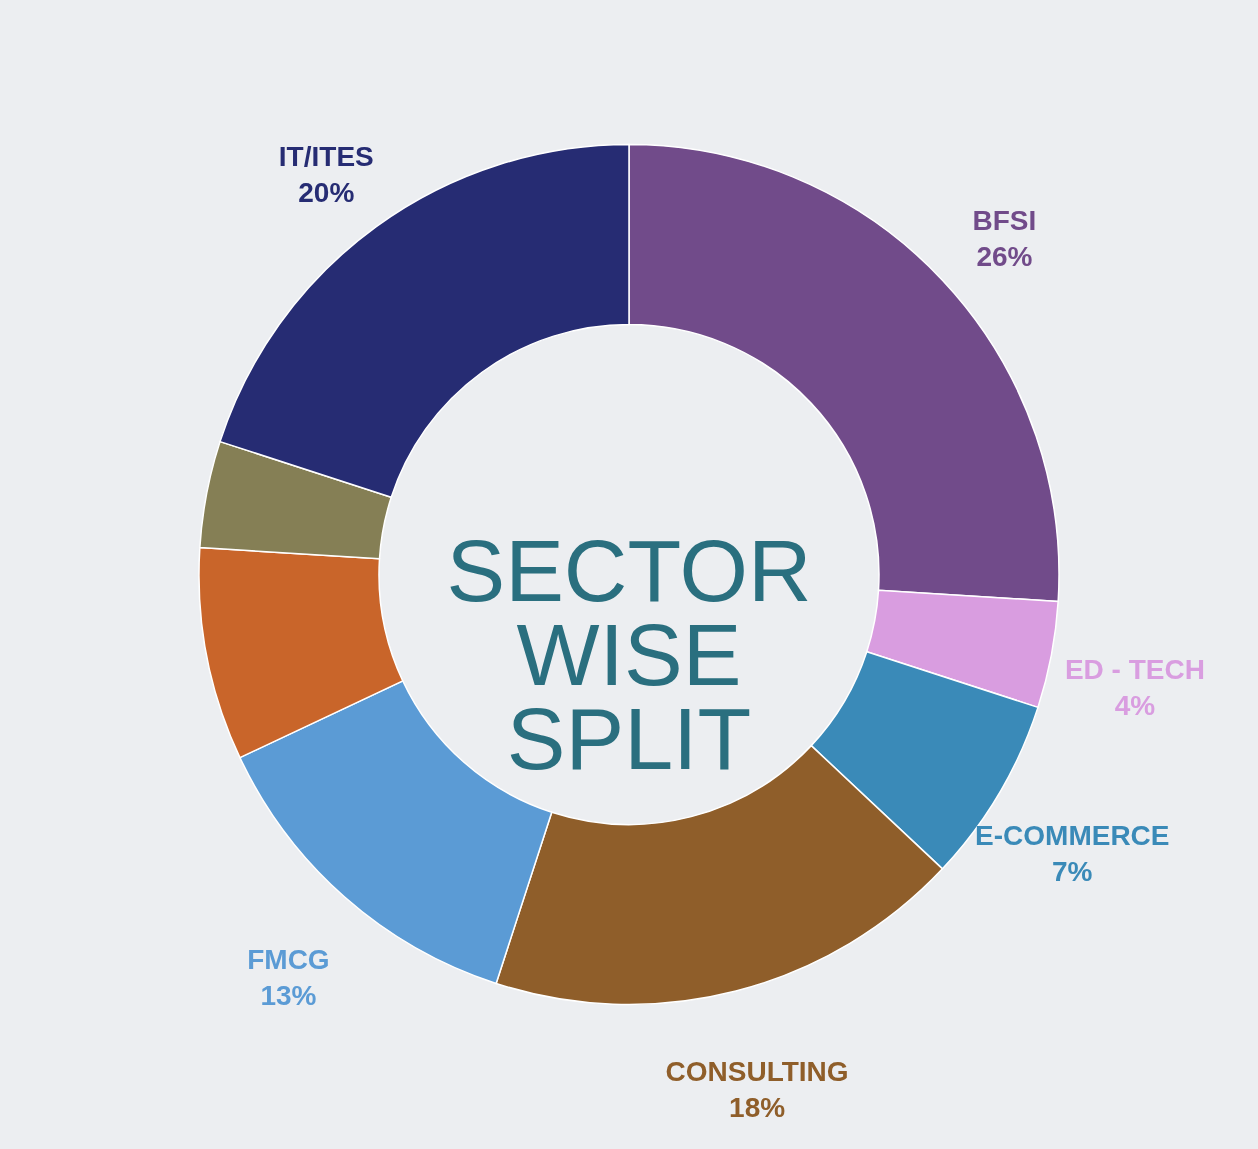 Image resolution: width=1258 pixels, height=1149 pixels. What do you see at coordinates (1072, 835) in the screenshot?
I see `slice-label: E-COMMERCE` at bounding box center [1072, 835].